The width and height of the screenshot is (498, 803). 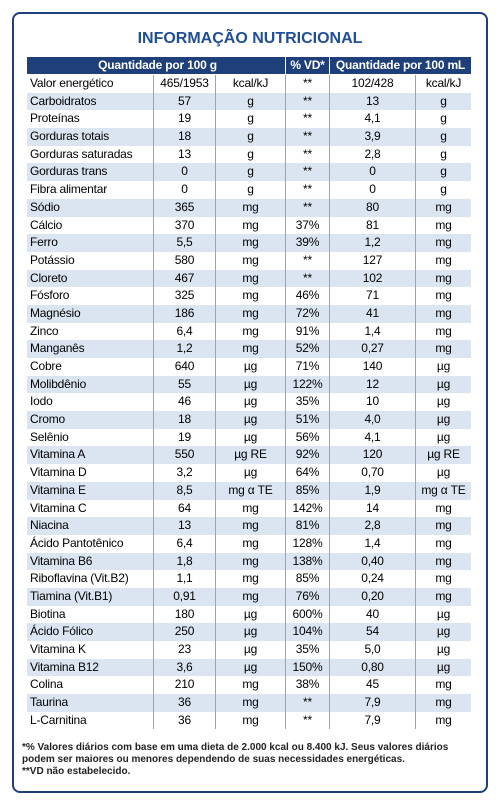 What do you see at coordinates (372, 614) in the screenshot?
I see `amount-ml: 40` at bounding box center [372, 614].